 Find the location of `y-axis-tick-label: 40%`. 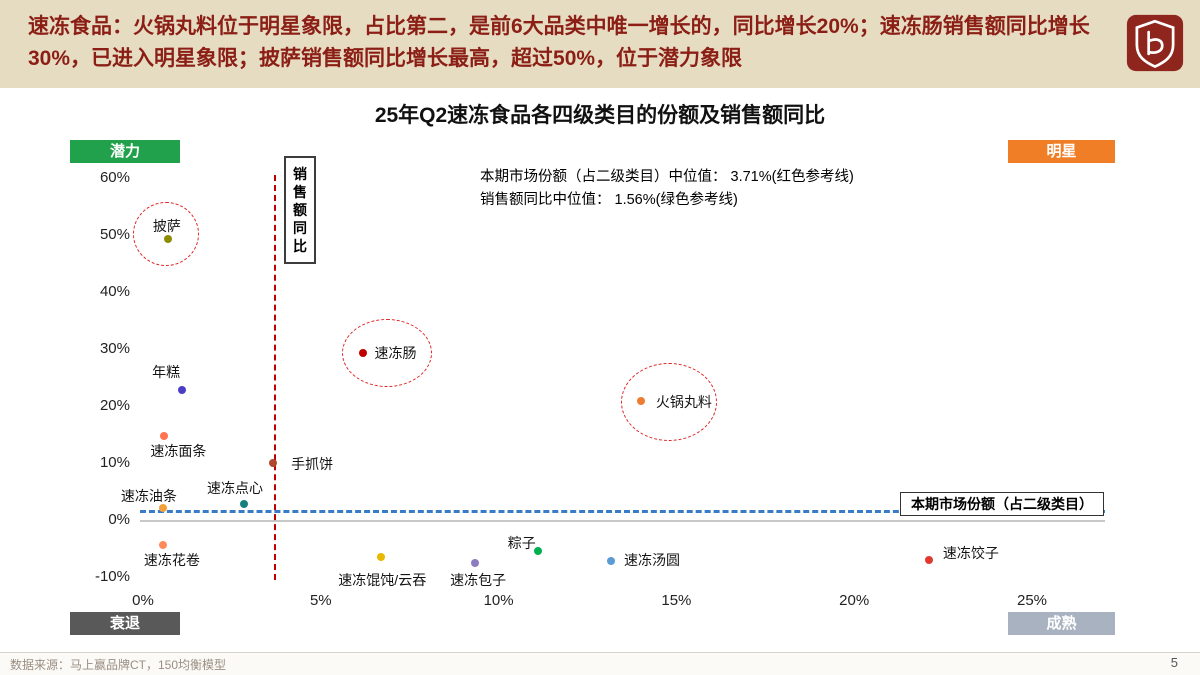

y-axis-tick-label: 40% is located at coordinates (114, 291).